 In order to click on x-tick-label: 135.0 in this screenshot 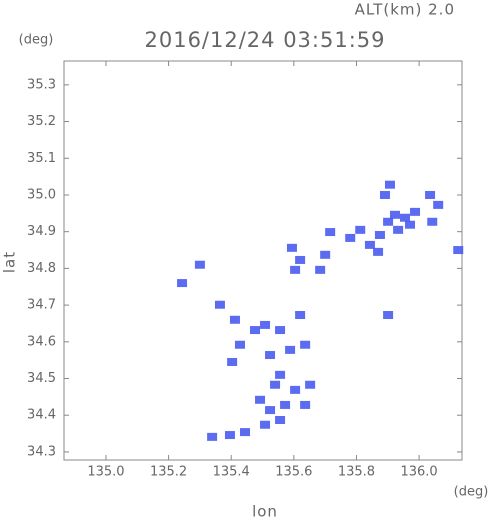, I will do `click(105, 472)`.